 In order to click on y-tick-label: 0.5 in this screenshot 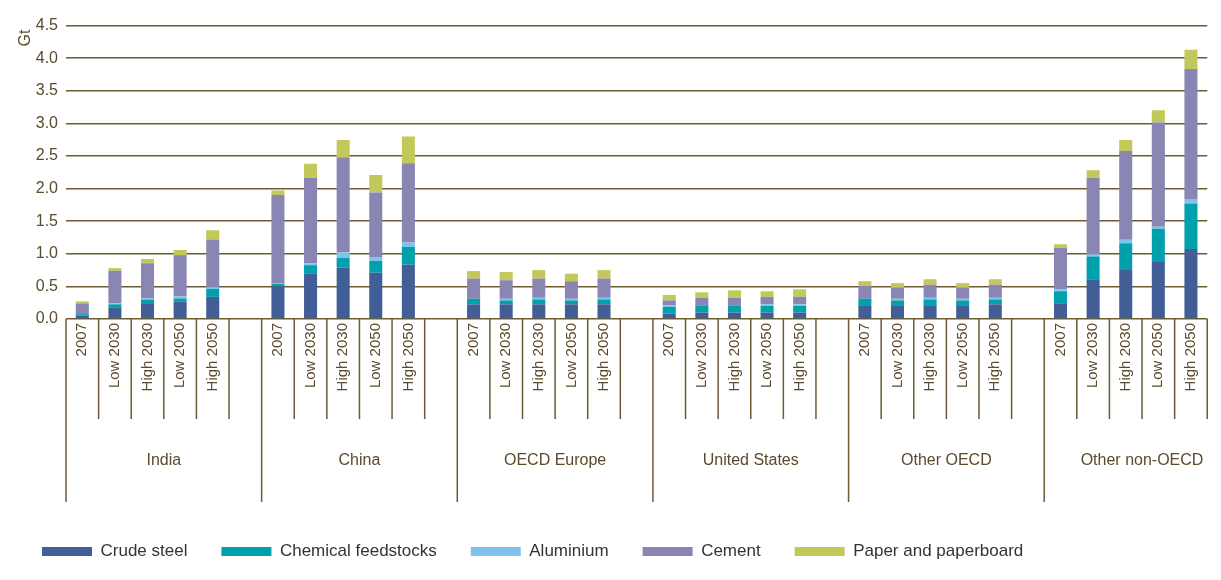, I will do `click(47, 285)`.